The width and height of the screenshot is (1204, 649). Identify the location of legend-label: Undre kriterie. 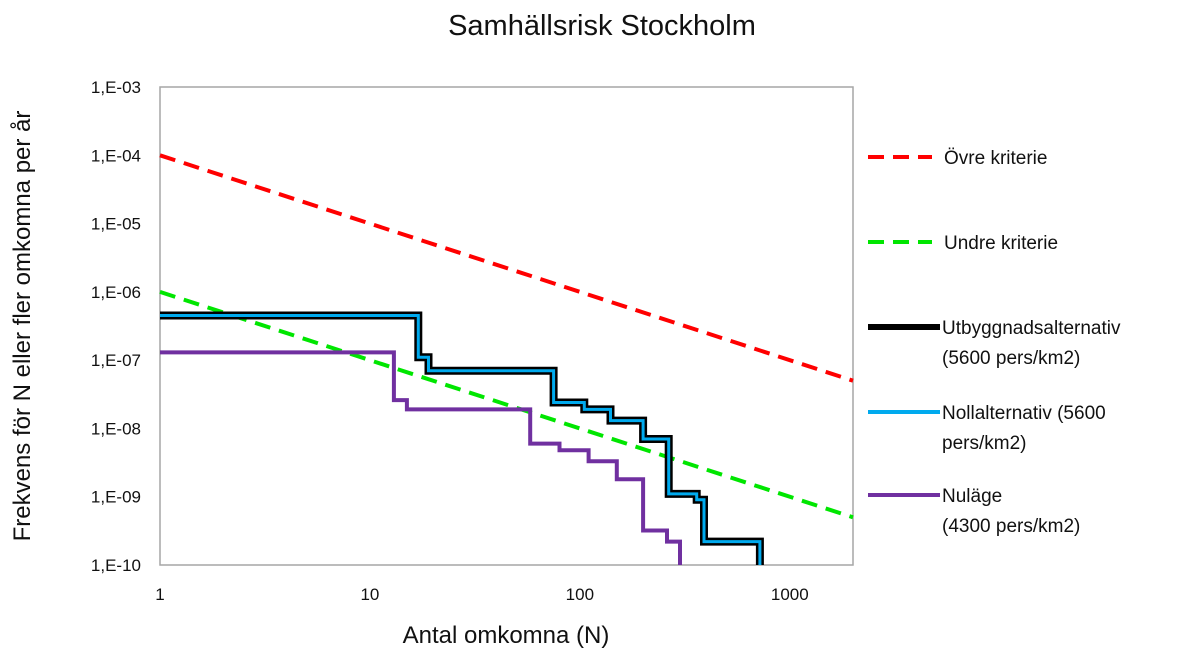
(1001, 243).